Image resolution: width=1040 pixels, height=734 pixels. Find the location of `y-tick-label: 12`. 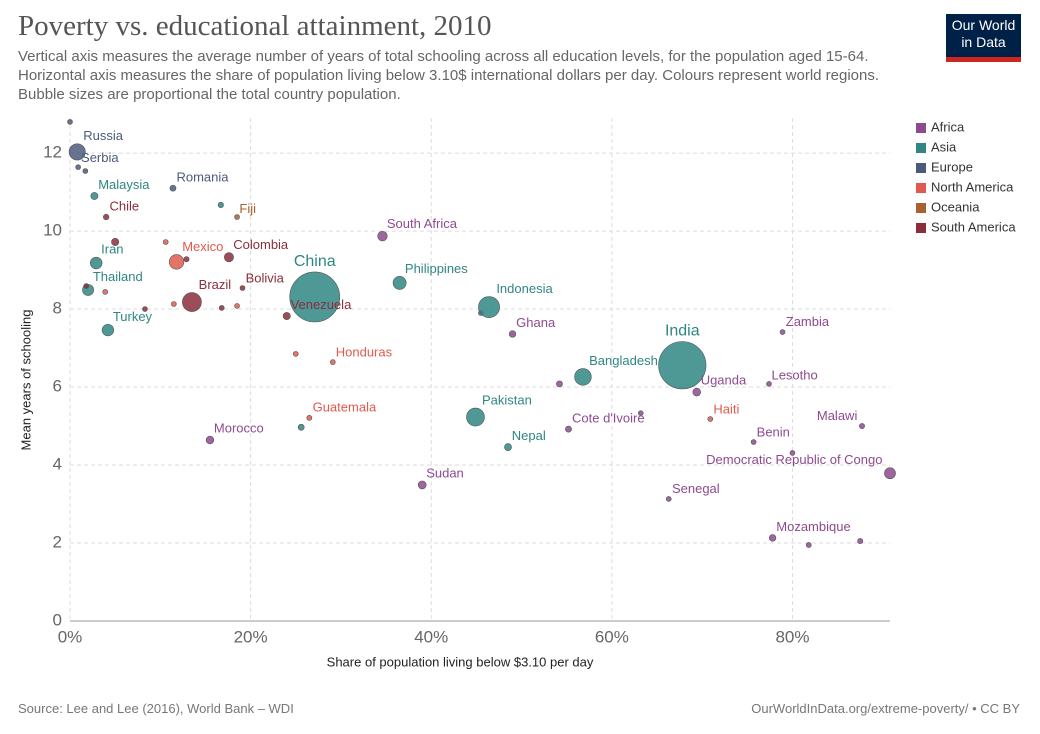

y-tick-label: 12 is located at coordinates (52, 152).